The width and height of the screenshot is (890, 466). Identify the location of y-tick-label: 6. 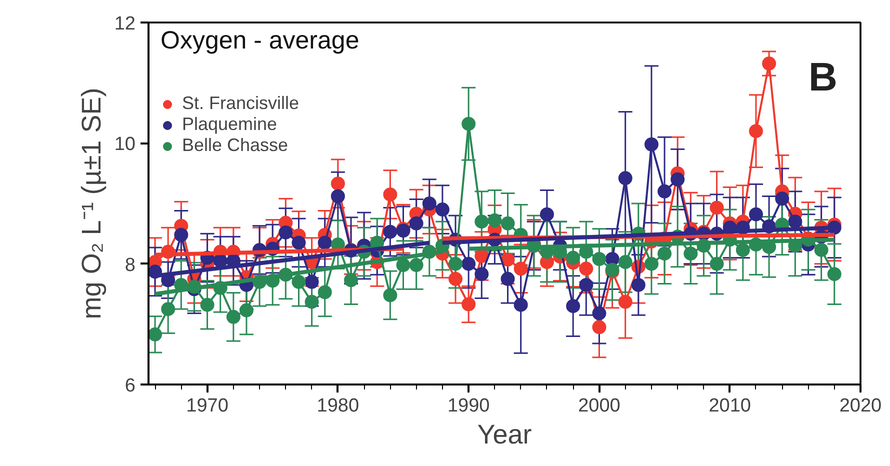
(130, 386).